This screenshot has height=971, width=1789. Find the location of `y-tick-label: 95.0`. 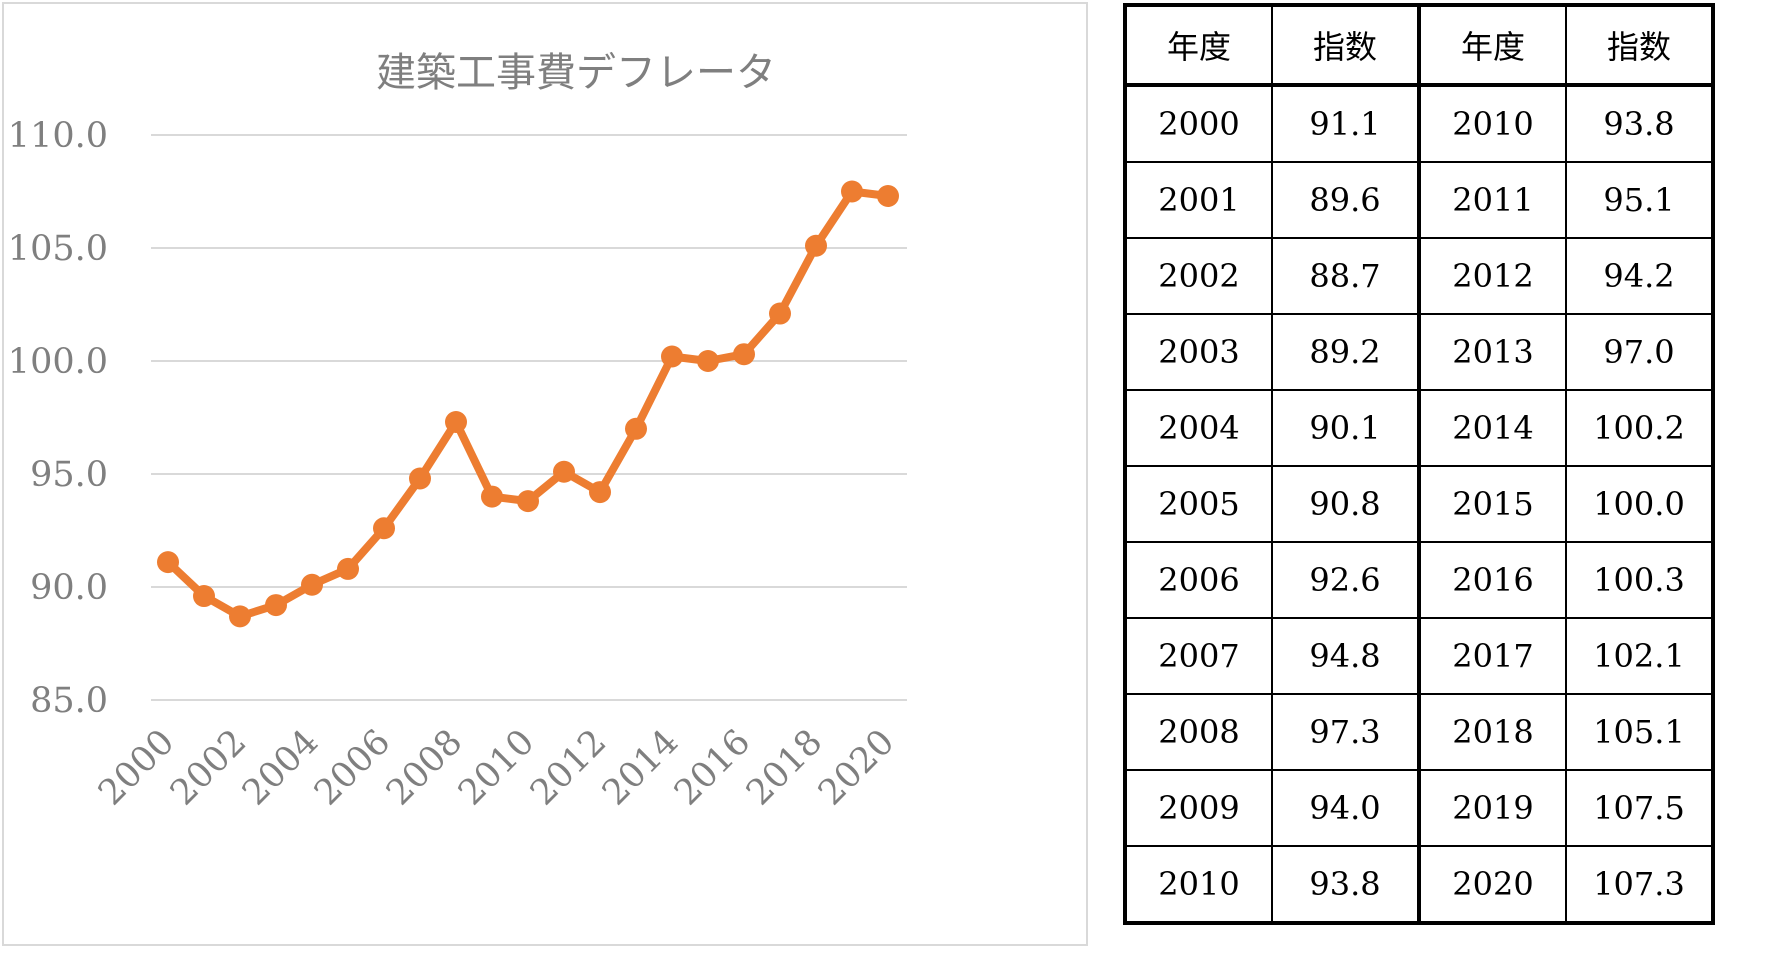

y-tick-label: 95.0 is located at coordinates (69, 475).